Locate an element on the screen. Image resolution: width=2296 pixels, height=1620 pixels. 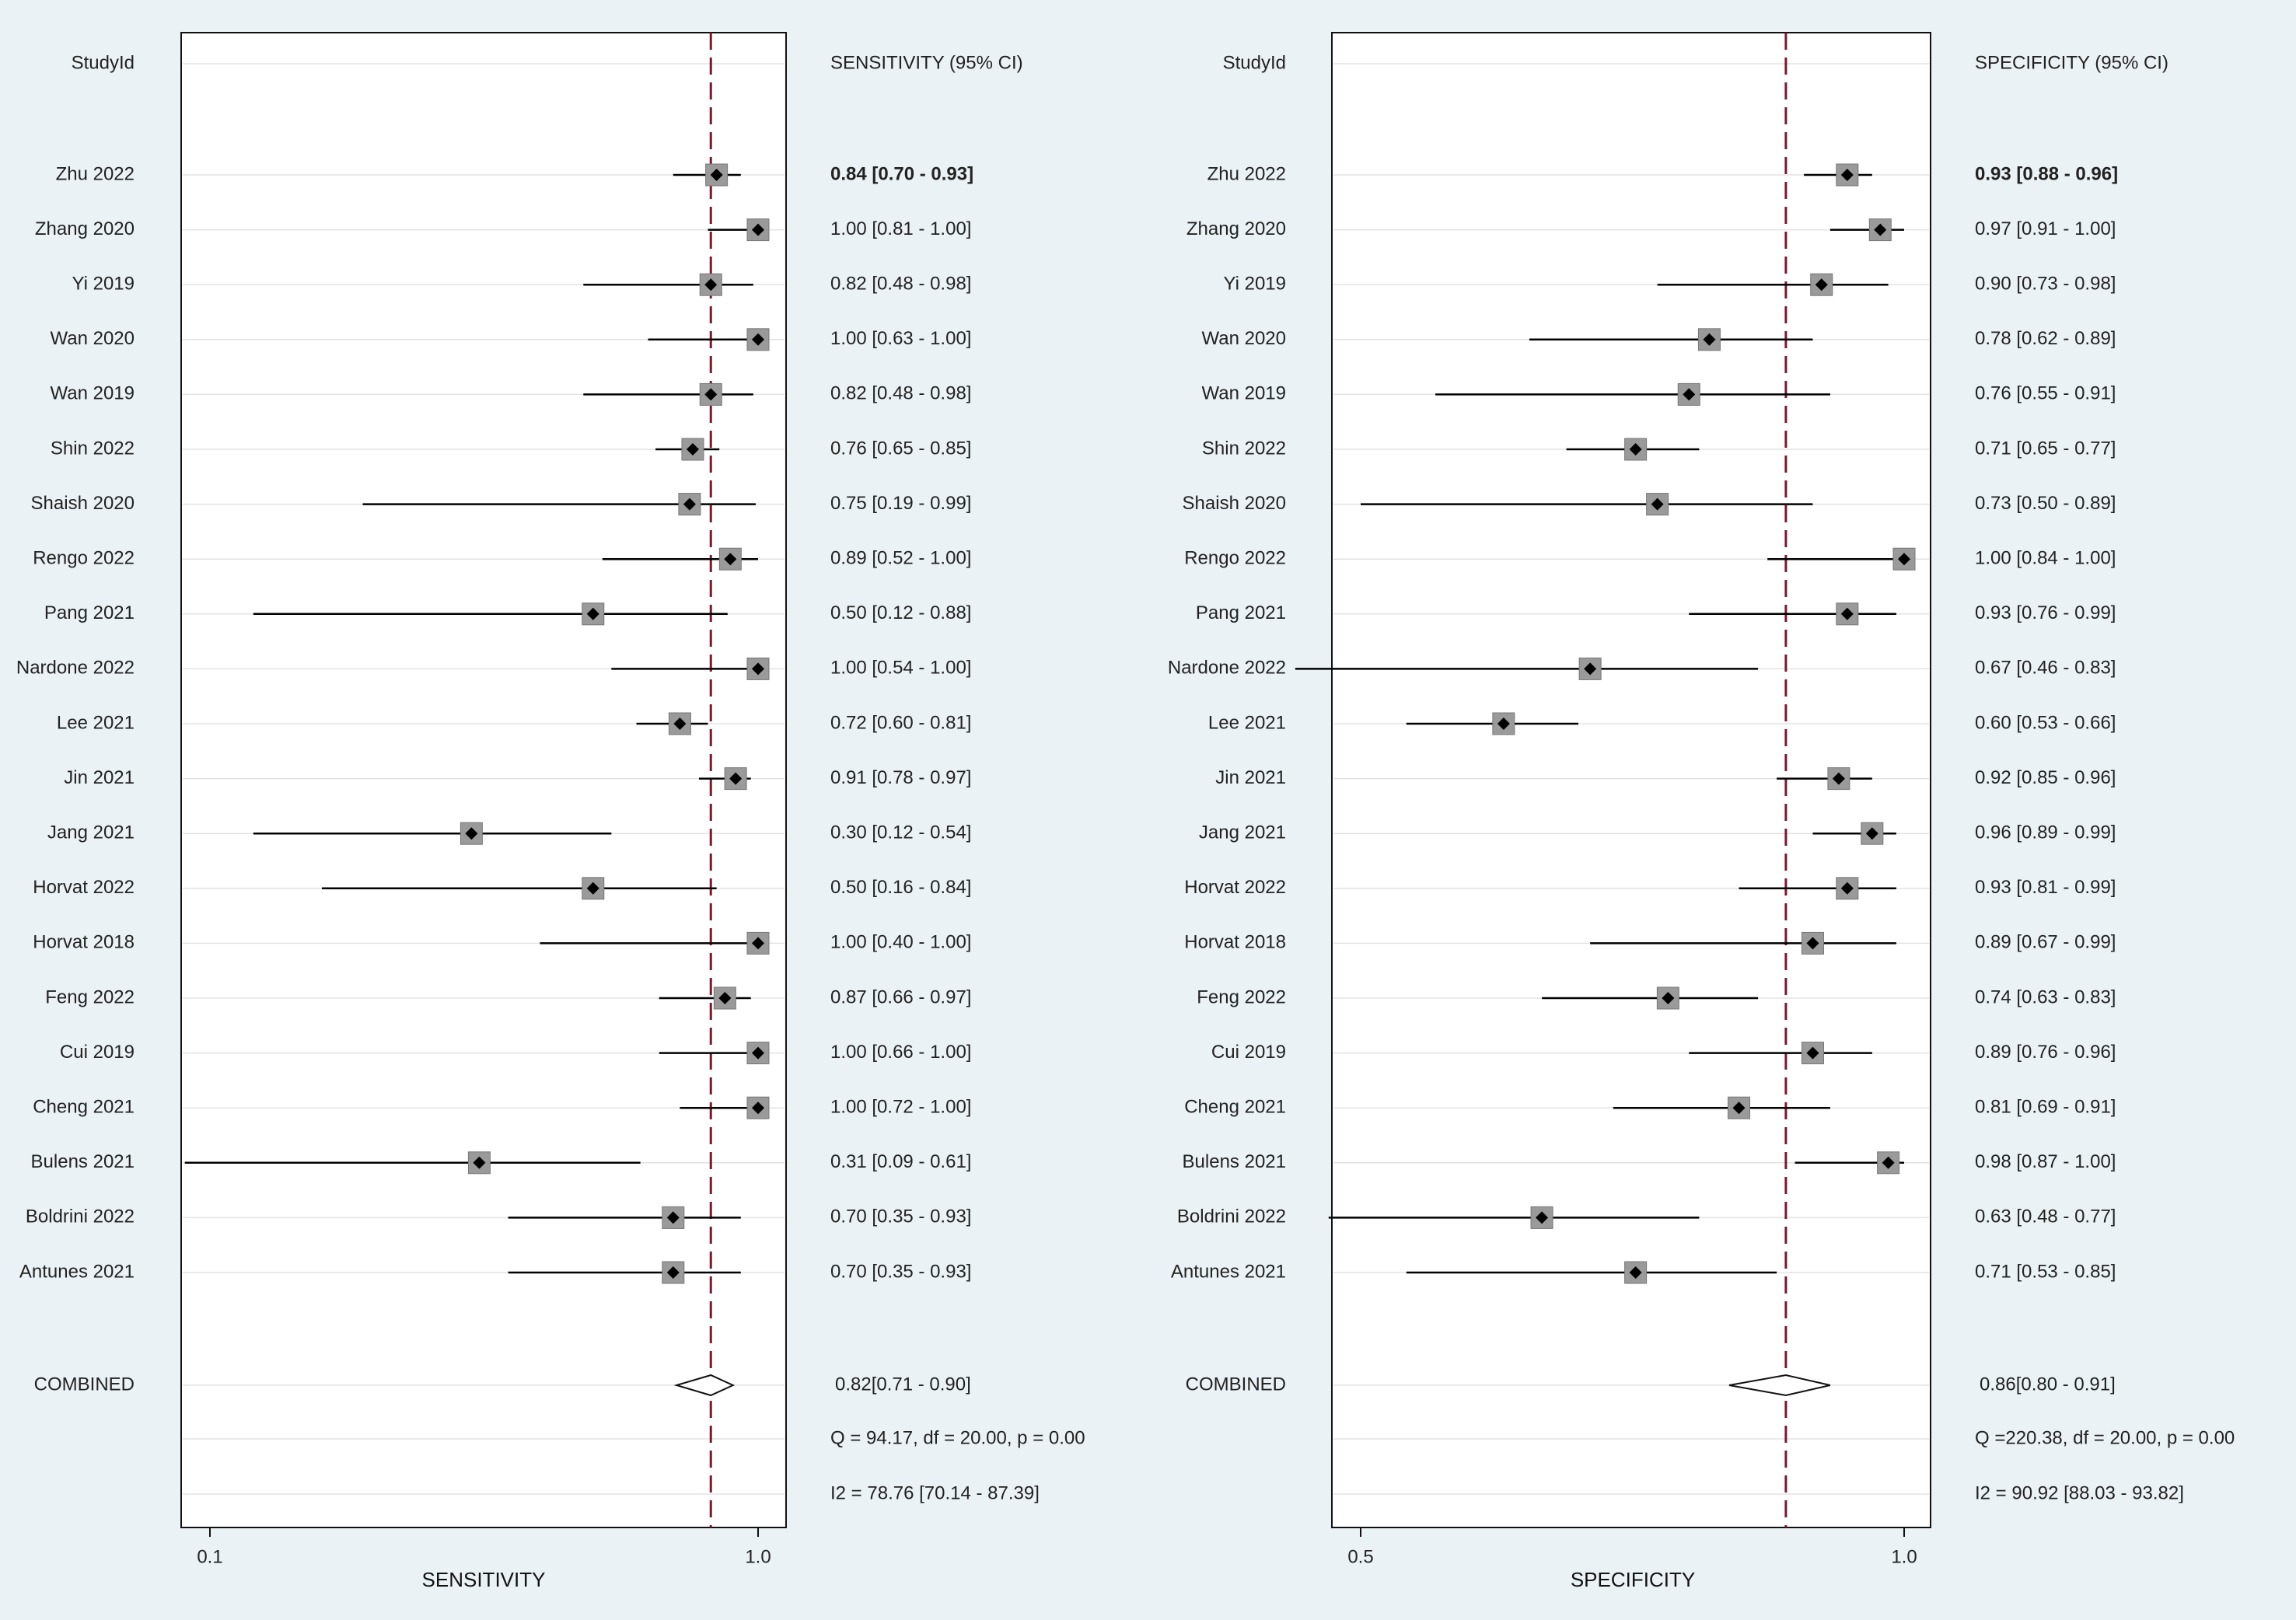
study-ci-value: 1.00 [0.66 - 1.00] is located at coordinates (900, 1052).